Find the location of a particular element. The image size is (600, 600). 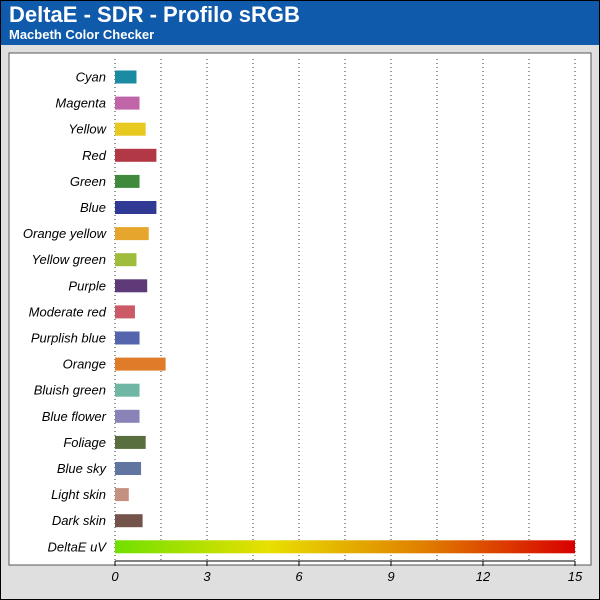

category-label: Blue flower is located at coordinates (74, 416).